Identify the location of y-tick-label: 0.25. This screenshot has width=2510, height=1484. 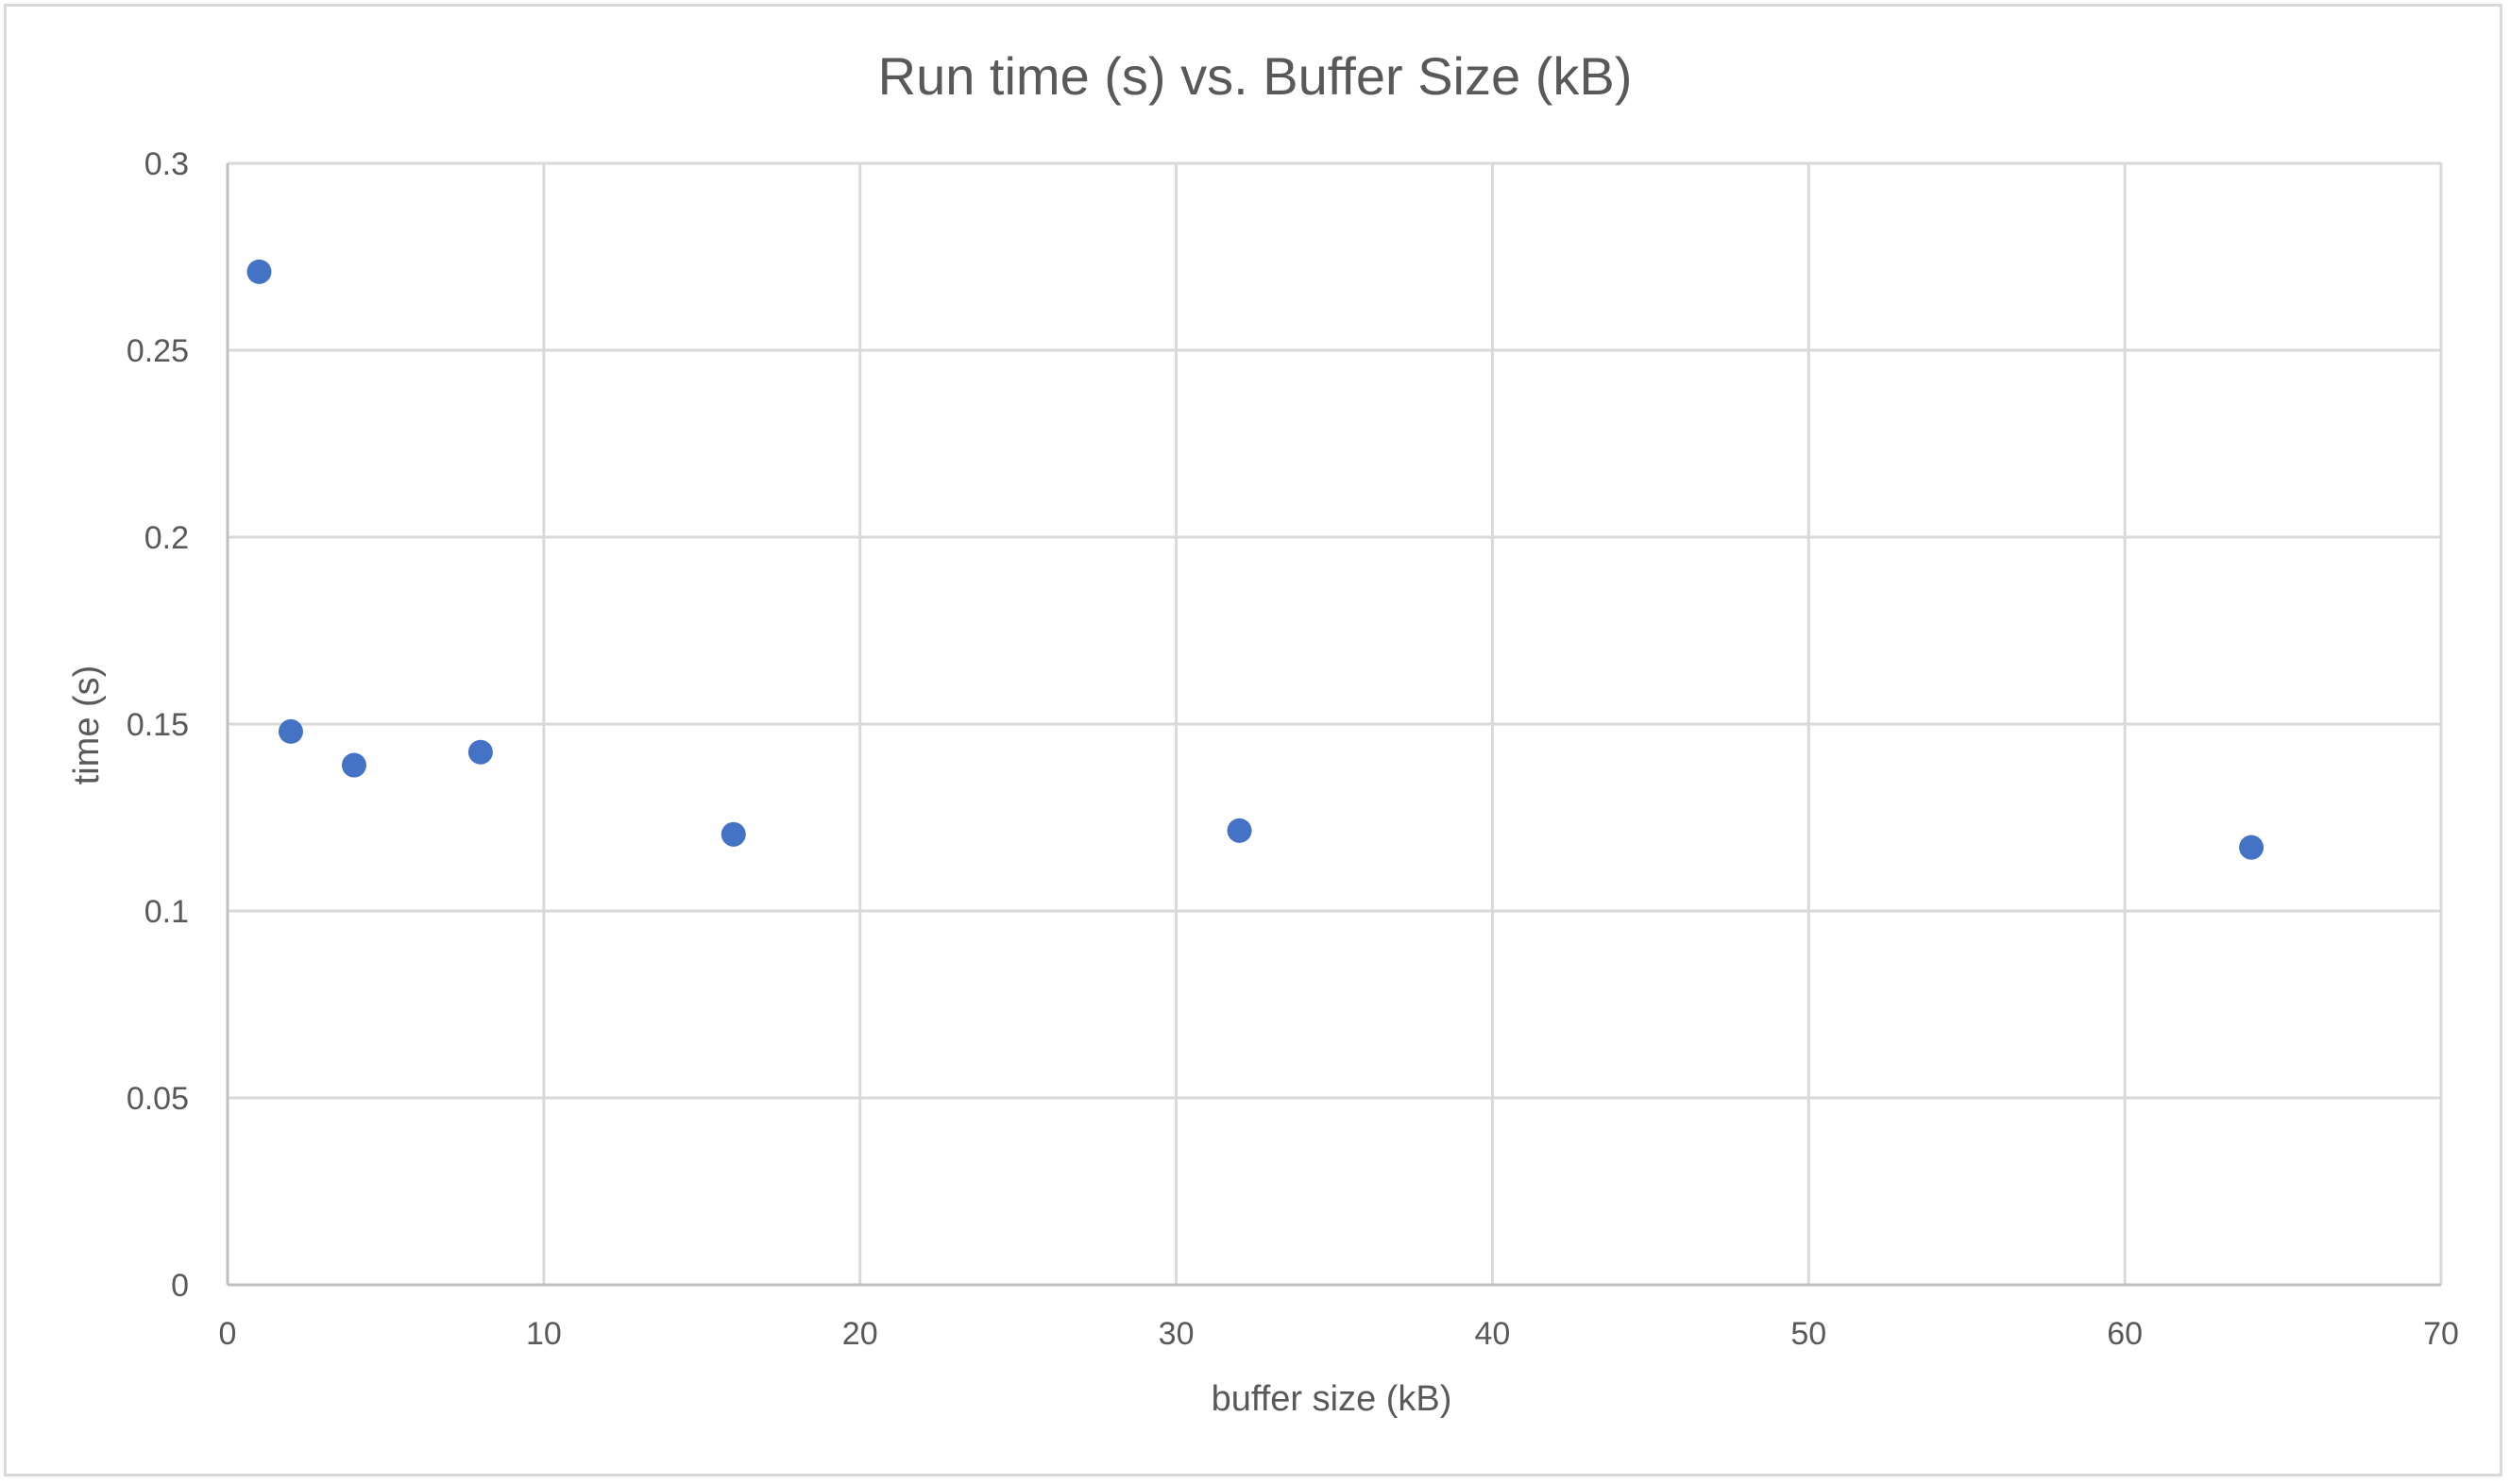
(158, 351).